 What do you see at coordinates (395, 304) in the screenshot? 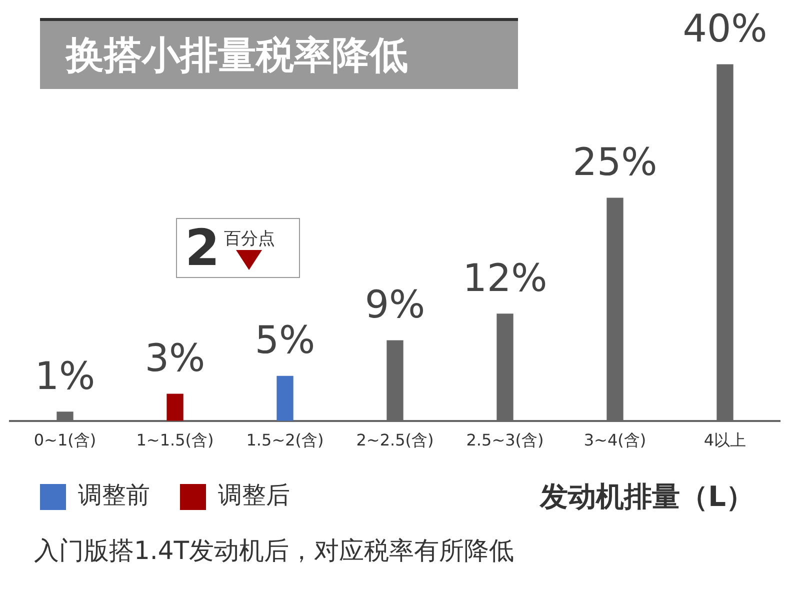
I see `data-label: 9%` at bounding box center [395, 304].